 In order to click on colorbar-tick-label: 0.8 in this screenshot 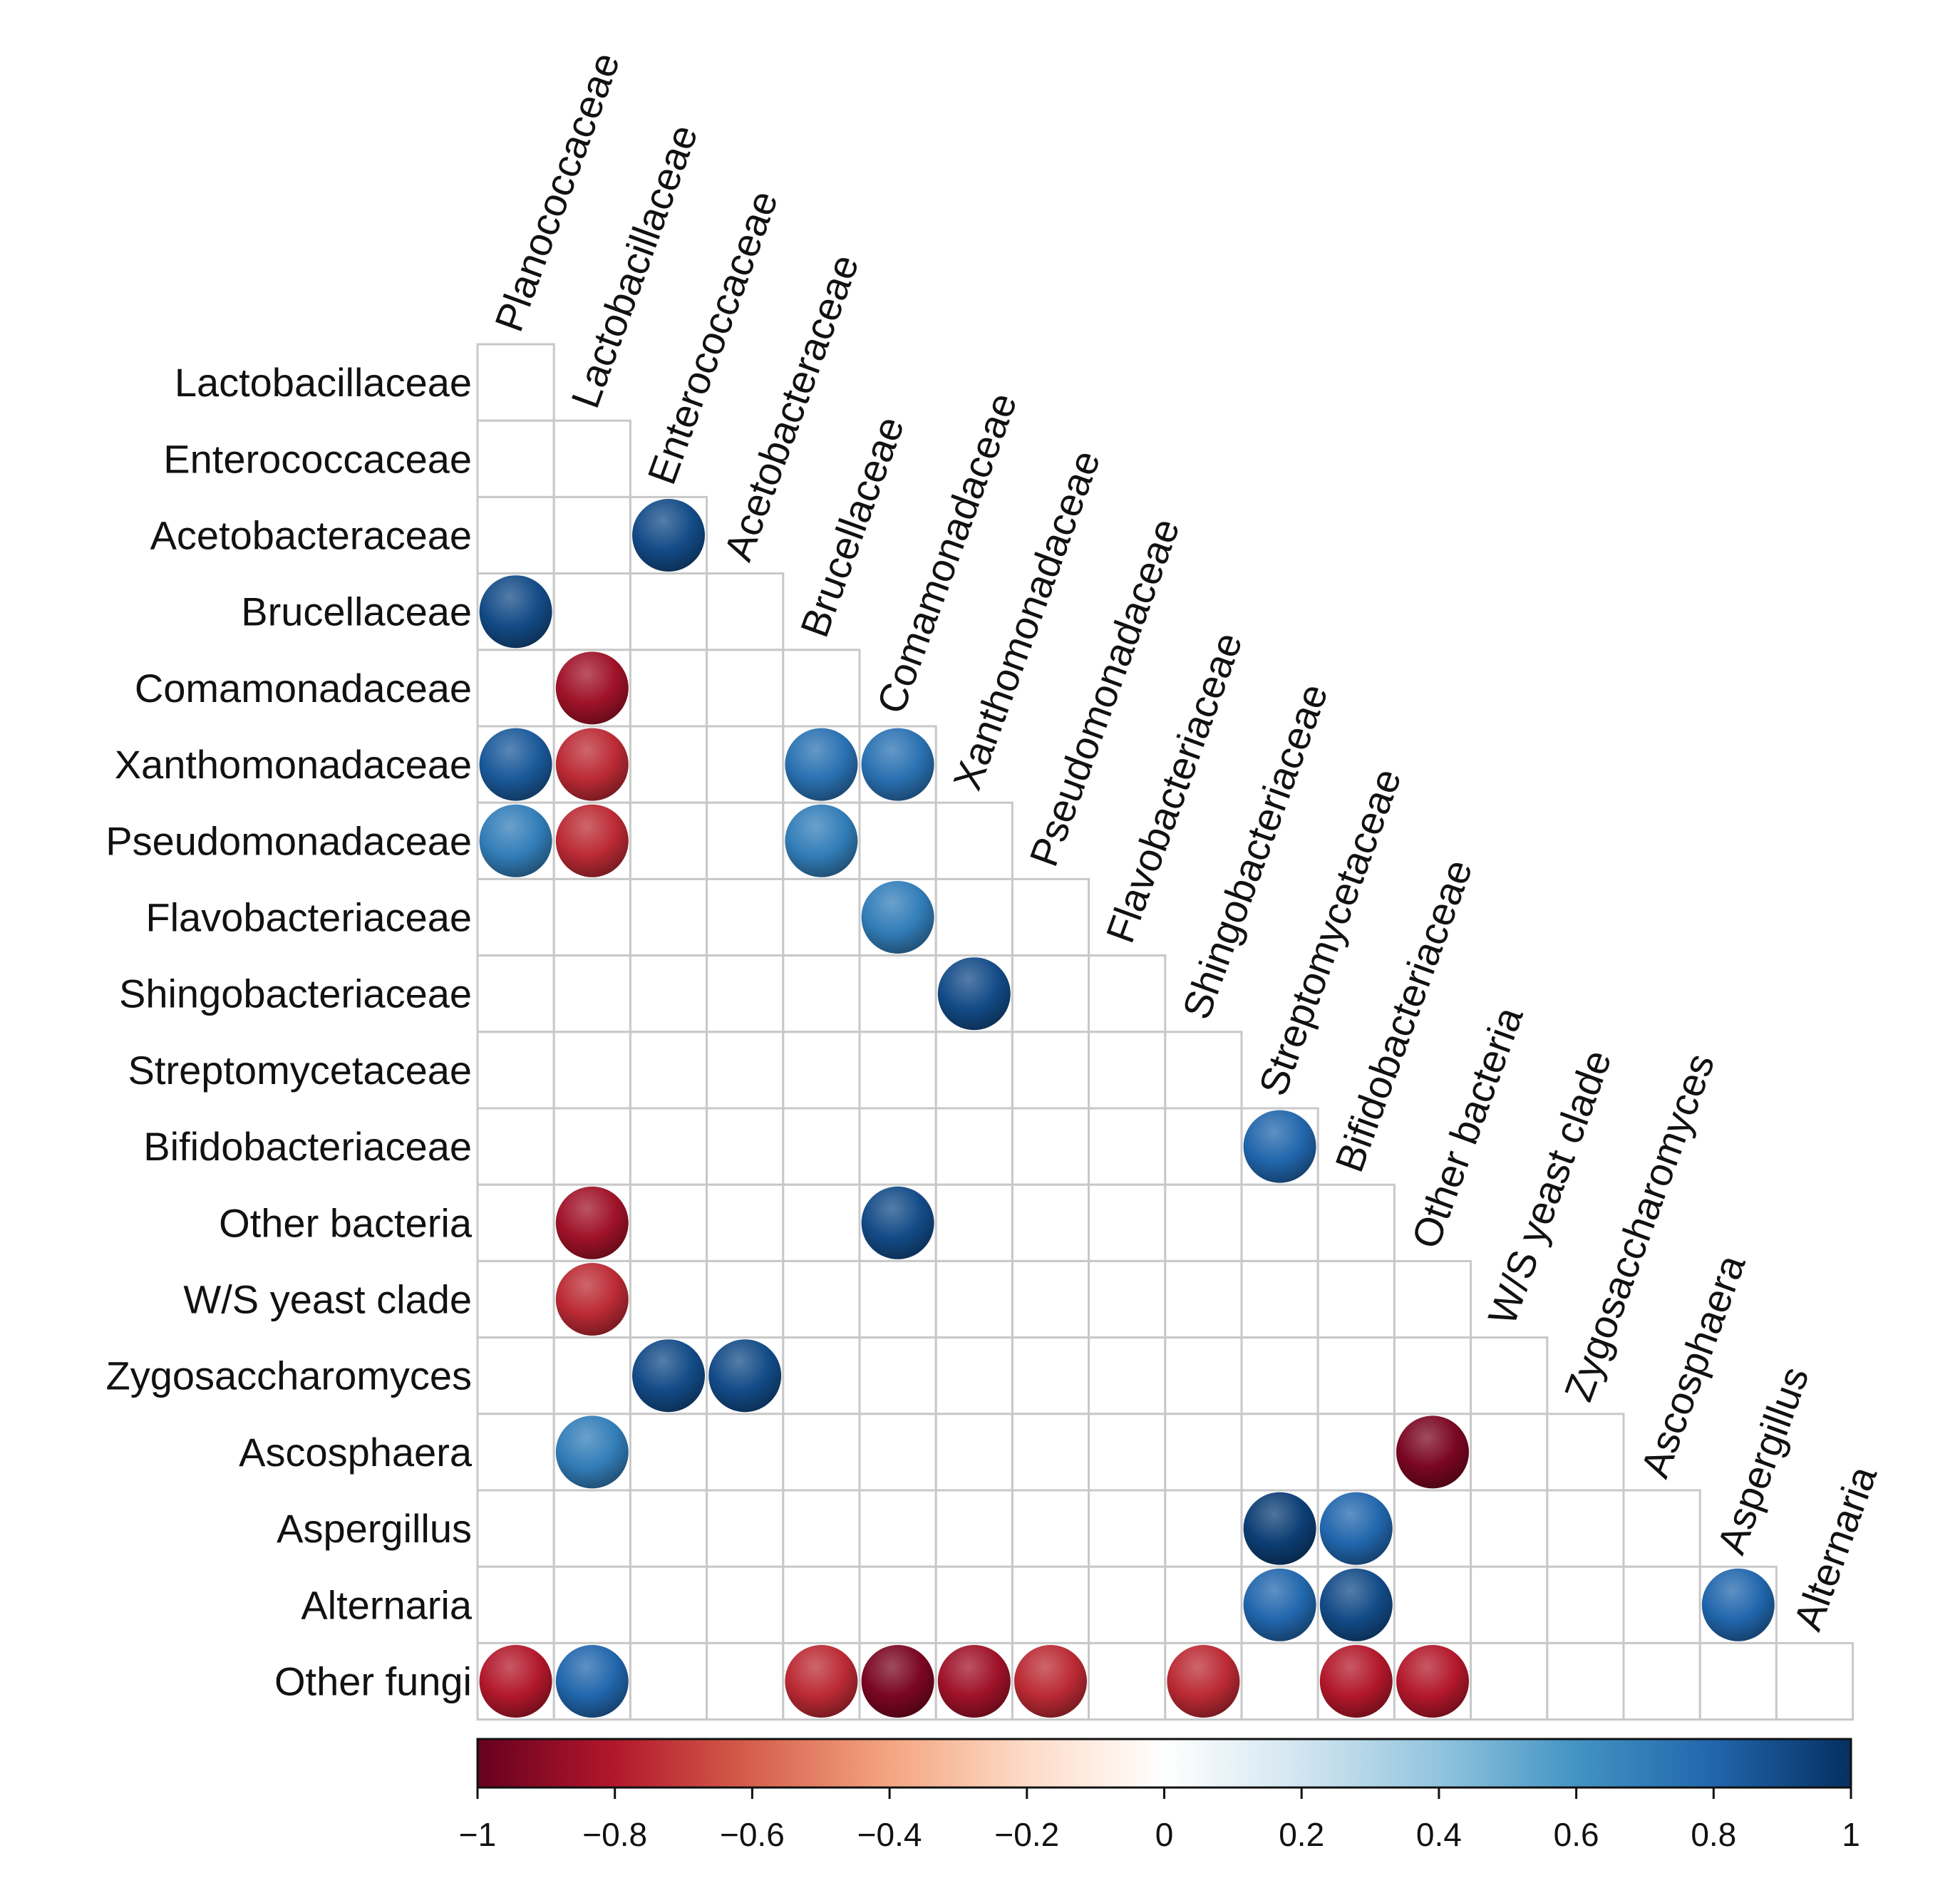, I will do `click(1714, 1835)`.